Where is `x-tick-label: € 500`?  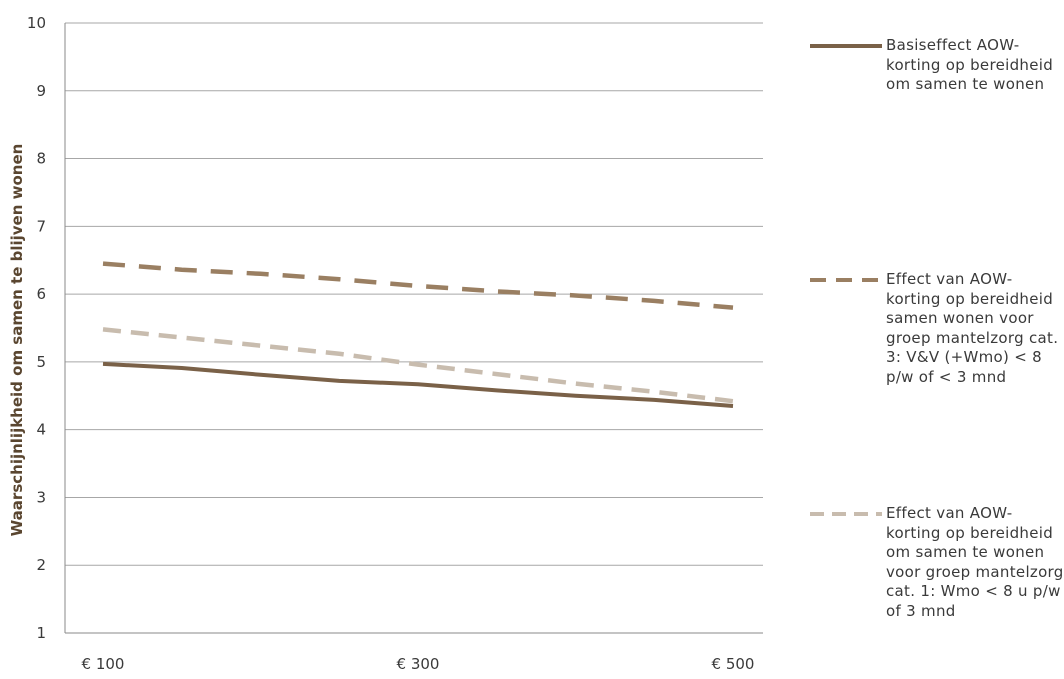 x-tick-label: € 500 is located at coordinates (733, 664).